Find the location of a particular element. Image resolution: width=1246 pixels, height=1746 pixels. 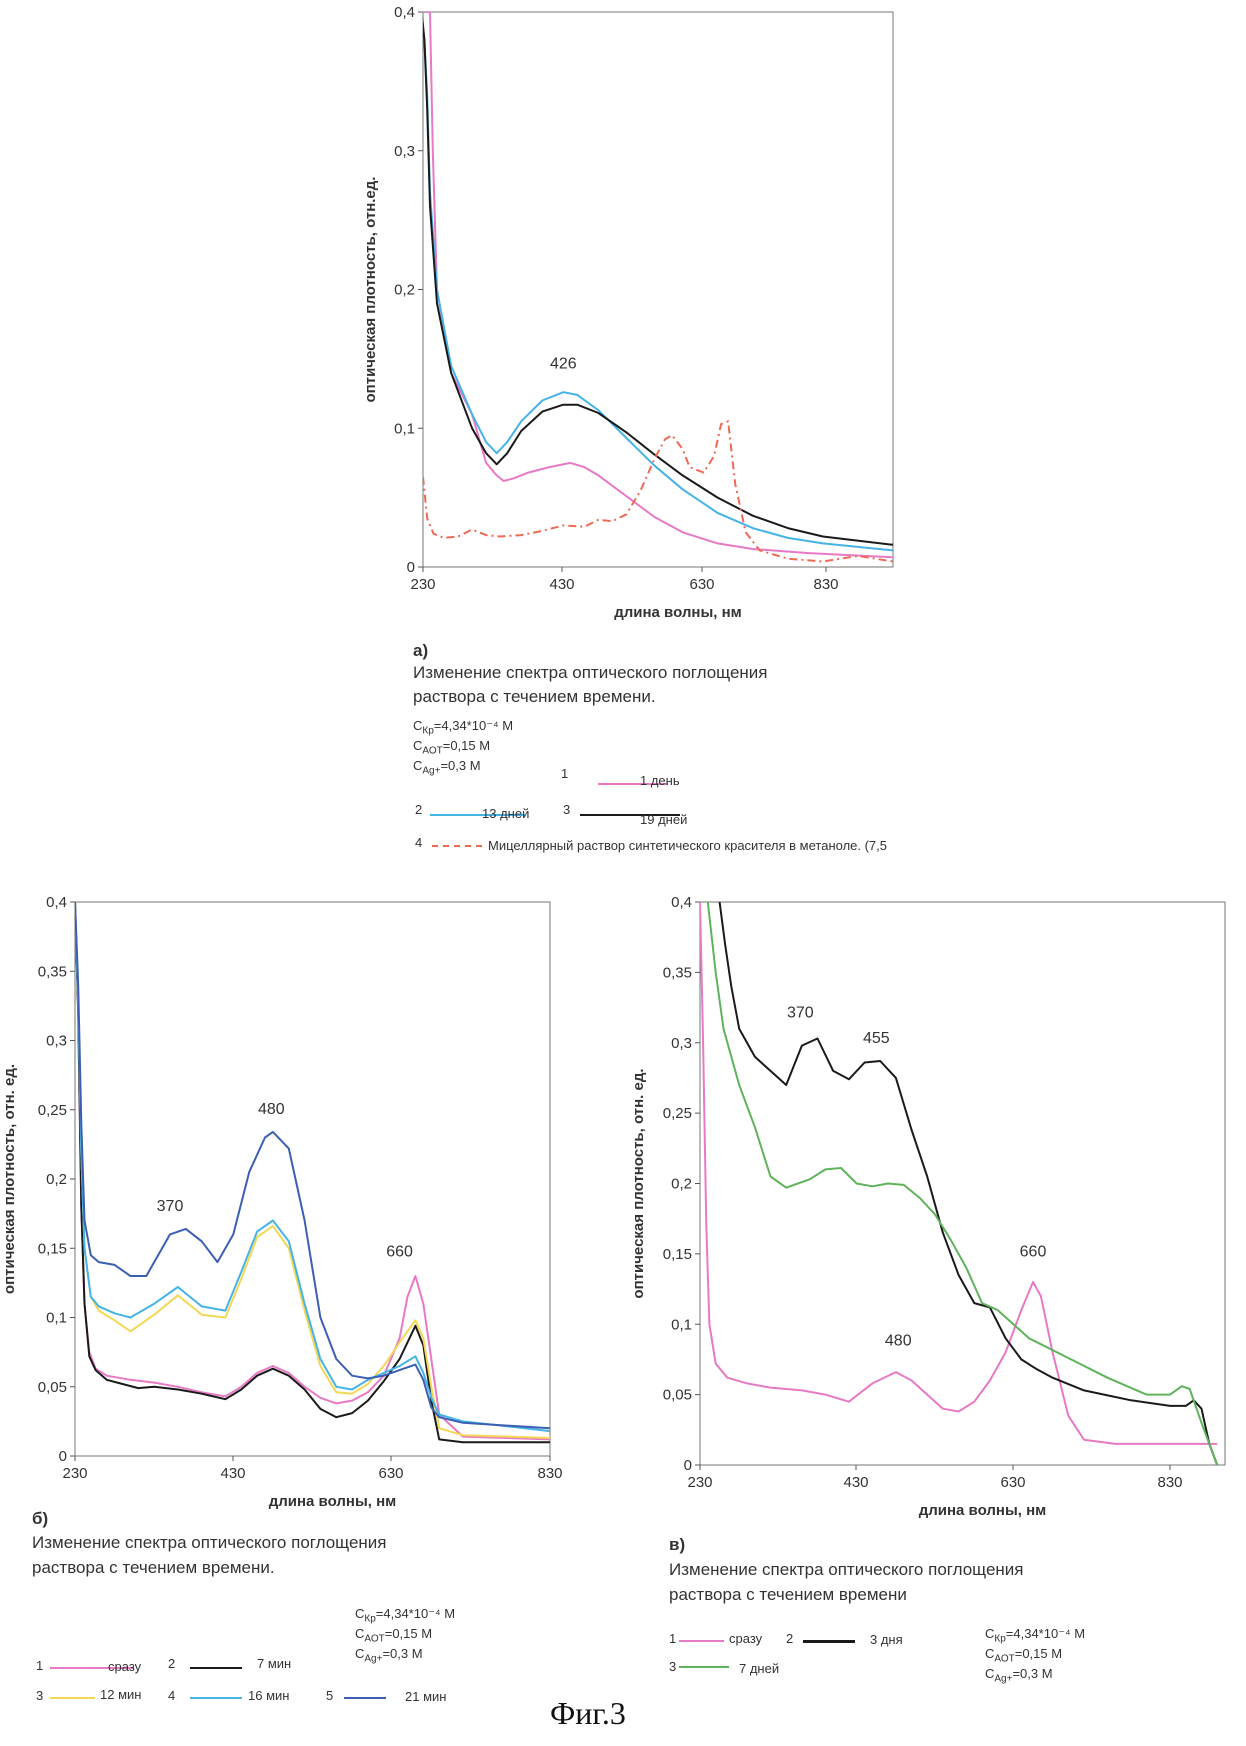

panel-a-caption-line1: Изменение спектра оптического поглощения is located at coordinates (590, 672).